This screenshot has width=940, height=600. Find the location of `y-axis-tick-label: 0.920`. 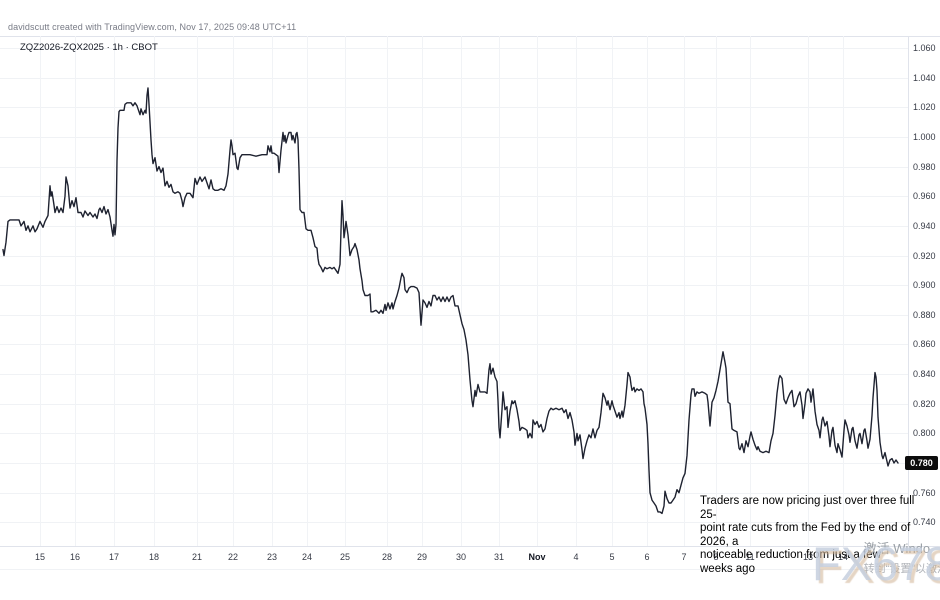

y-axis-tick-label: 0.920 is located at coordinates (924, 255).